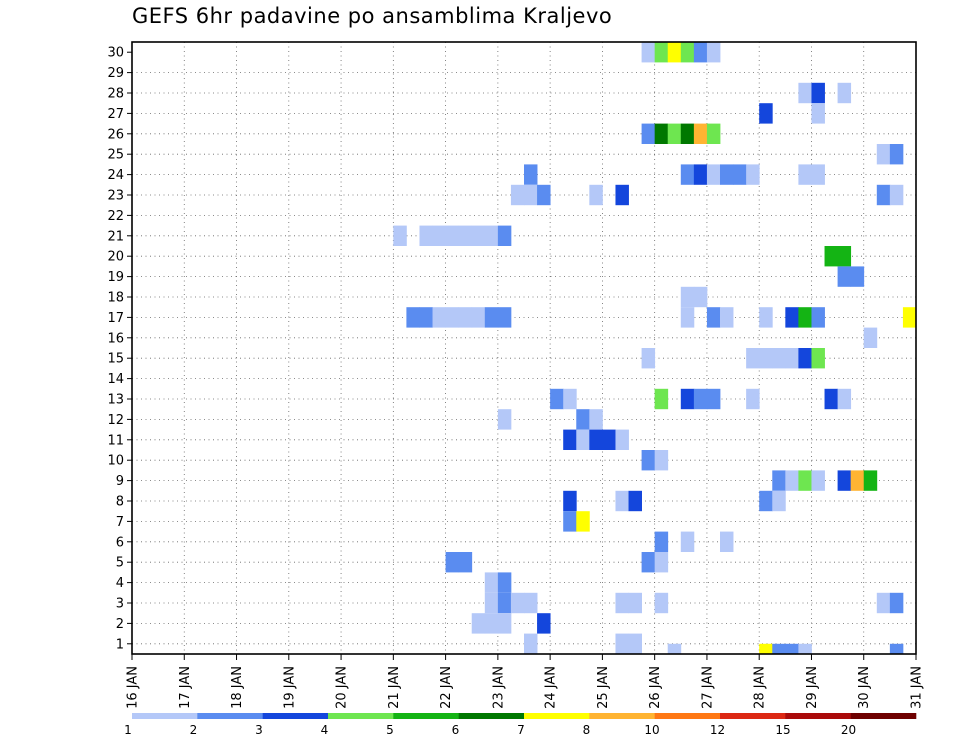 The image size is (960, 742). Describe the element at coordinates (587, 730) in the screenshot. I see `legend-label: 8` at that location.